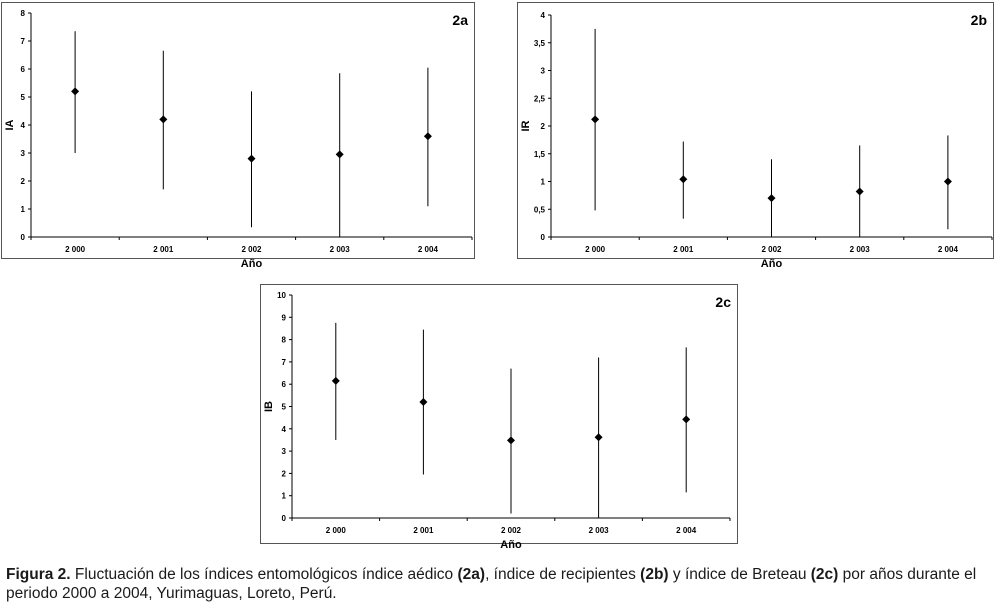 This screenshot has height=610, width=1000. I want to click on x-axis-title-2c: Año, so click(511, 545).